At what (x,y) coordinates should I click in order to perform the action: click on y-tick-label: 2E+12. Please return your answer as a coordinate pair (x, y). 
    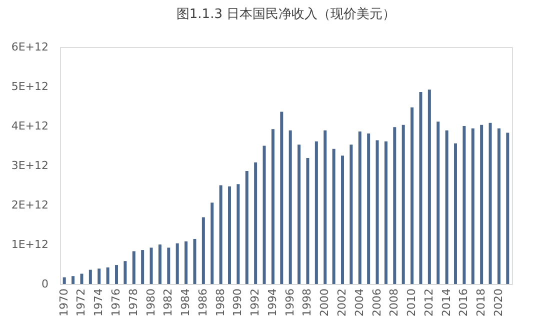
    Looking at the image, I should click on (29, 205).